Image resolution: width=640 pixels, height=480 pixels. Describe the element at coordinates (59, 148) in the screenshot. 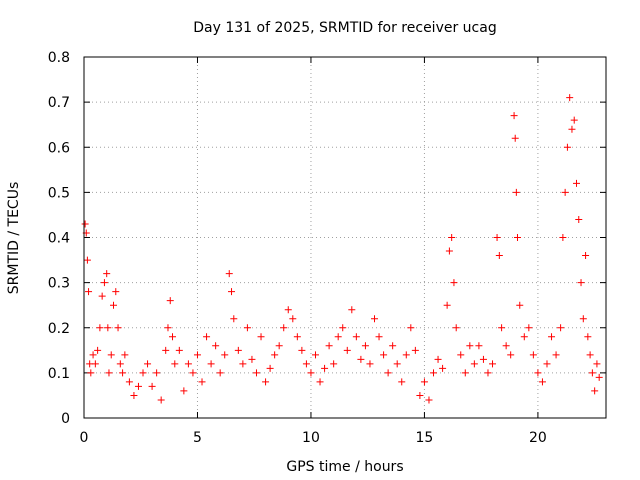

I see `y-tick-label: 0.6` at that location.